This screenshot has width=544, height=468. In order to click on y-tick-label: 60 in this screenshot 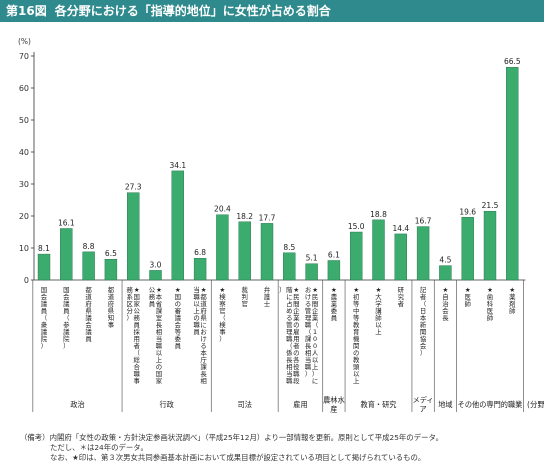, I will do `click(24, 88)`.